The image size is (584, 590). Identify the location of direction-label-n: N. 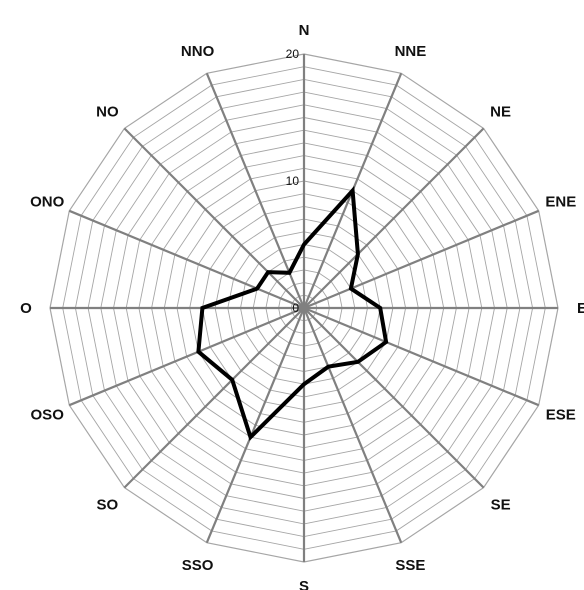
(304, 30).